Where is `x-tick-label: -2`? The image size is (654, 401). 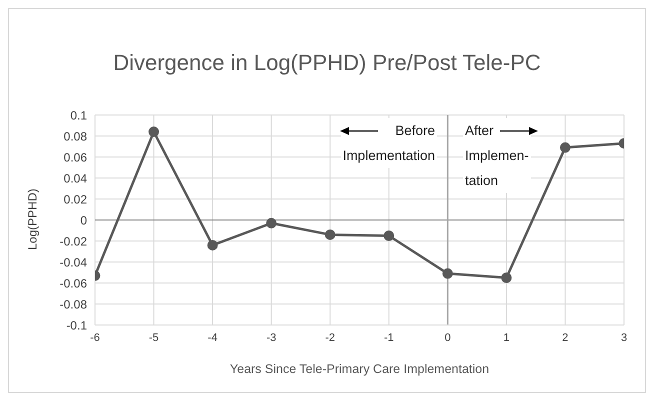 x-tick-label: -2 is located at coordinates (330, 338).